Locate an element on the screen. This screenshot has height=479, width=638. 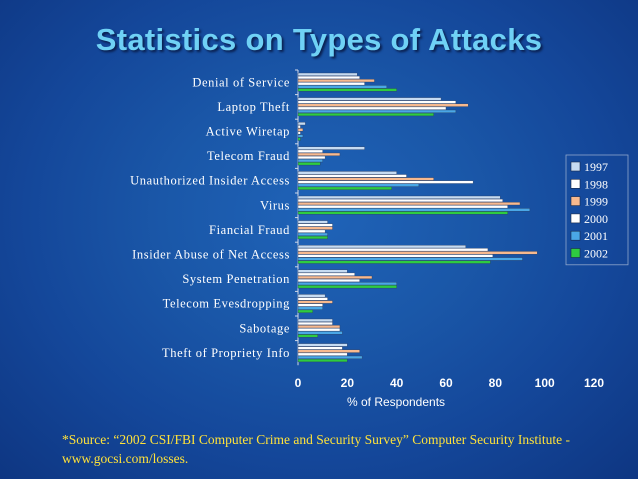
legend-swatch-1999 is located at coordinates (575, 201).